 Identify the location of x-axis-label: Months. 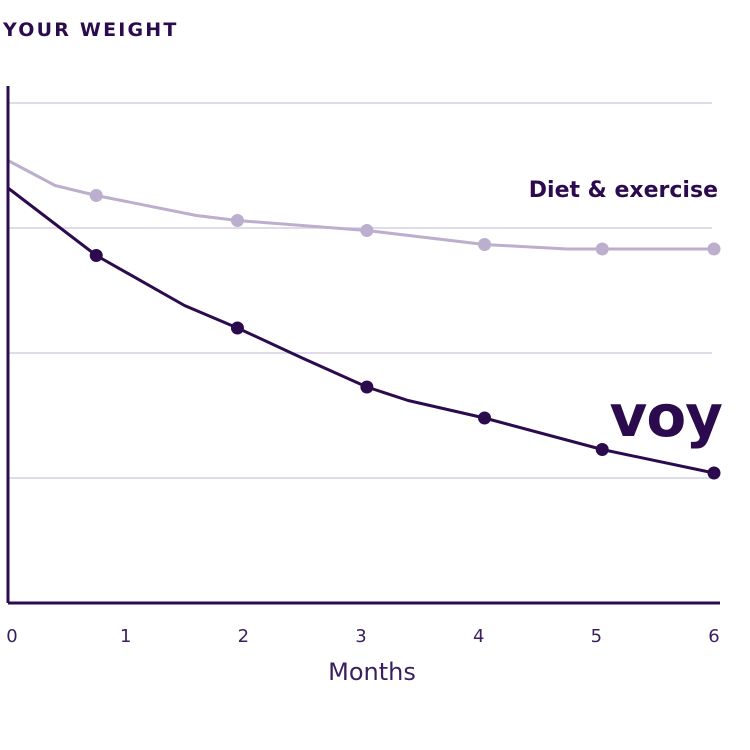
(372, 672).